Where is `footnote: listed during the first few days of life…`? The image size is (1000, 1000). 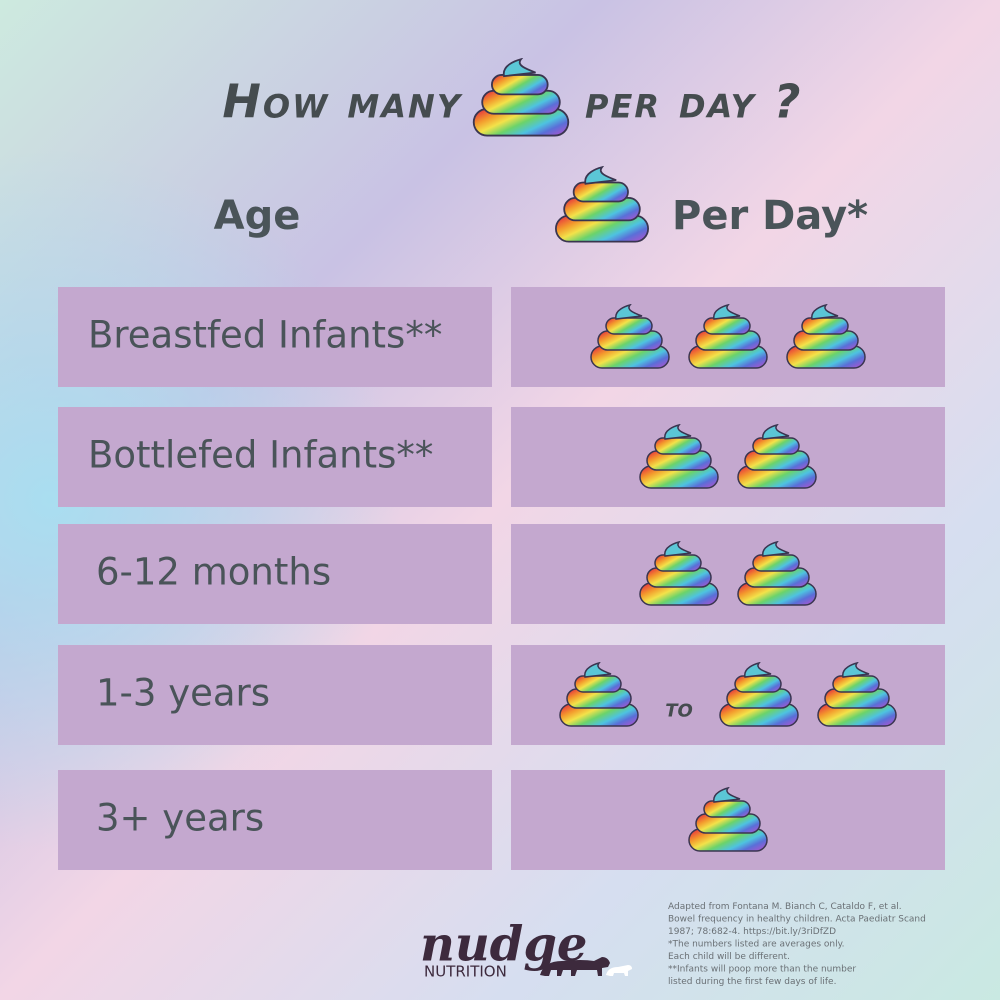 footnote: listed during the first few days of life… is located at coordinates (752, 982).